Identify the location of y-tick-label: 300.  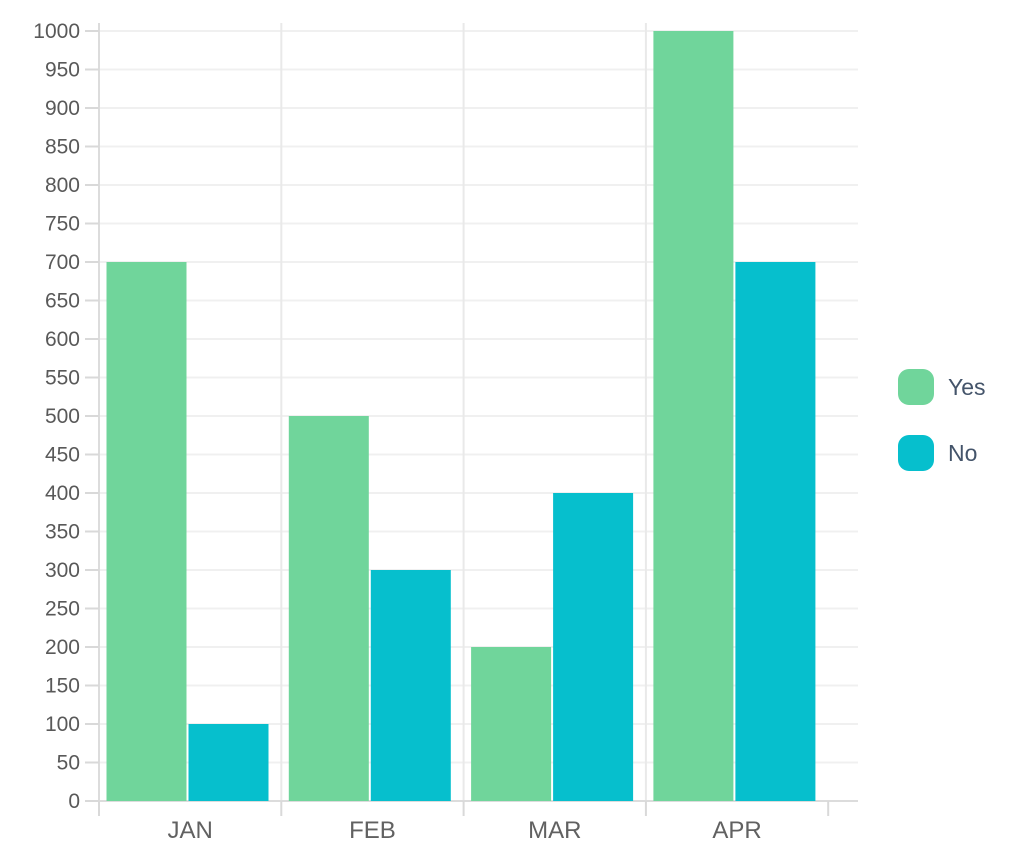
(62, 570).